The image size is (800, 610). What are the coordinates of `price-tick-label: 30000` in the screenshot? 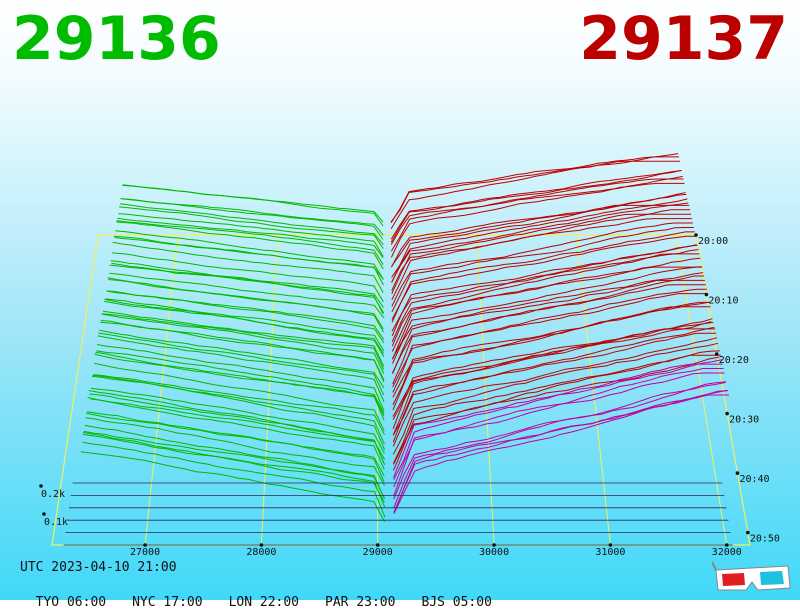 It's located at (494, 552).